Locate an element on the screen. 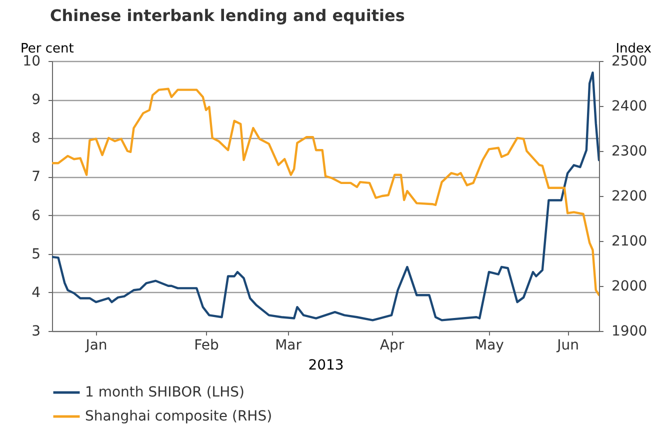  y-tick-label: 9 is located at coordinates (36, 100).